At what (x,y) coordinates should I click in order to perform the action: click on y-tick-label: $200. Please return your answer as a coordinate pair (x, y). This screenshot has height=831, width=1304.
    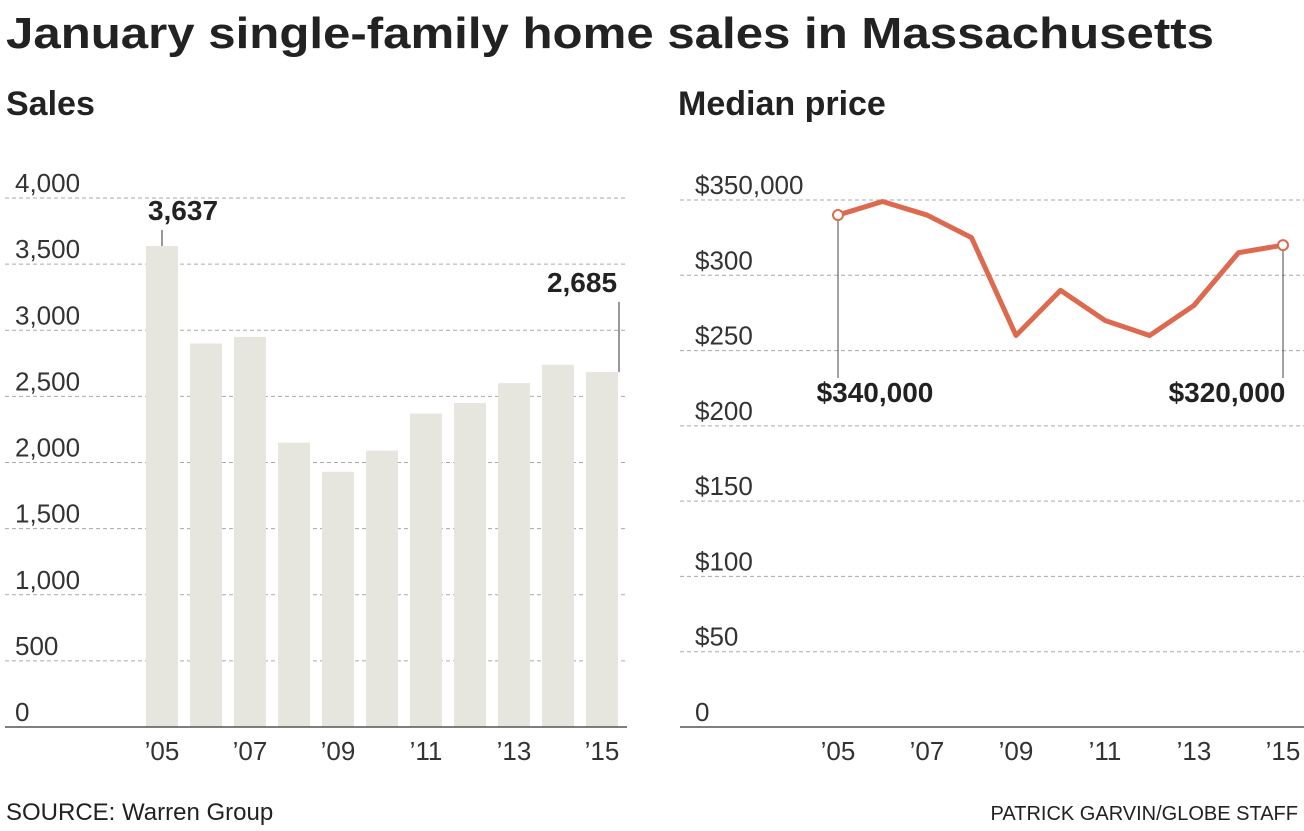
    Looking at the image, I should click on (724, 411).